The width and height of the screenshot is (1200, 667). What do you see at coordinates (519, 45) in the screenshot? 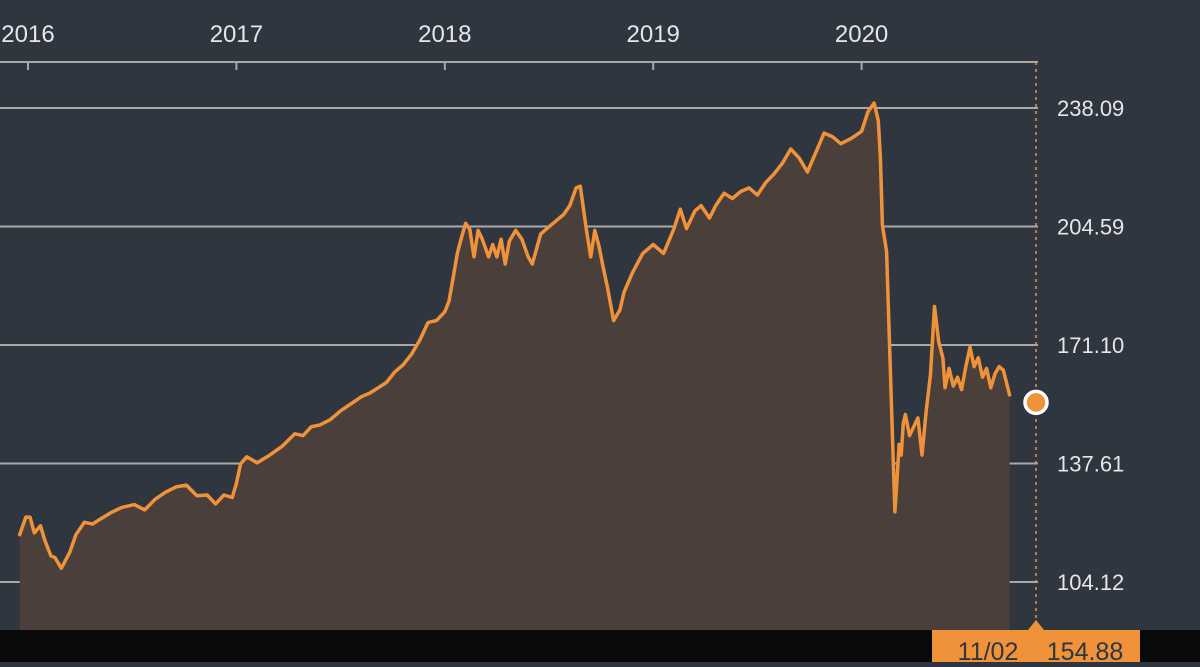
I see `x-axis: 2016 2017 2018 2019 2020` at bounding box center [519, 45].